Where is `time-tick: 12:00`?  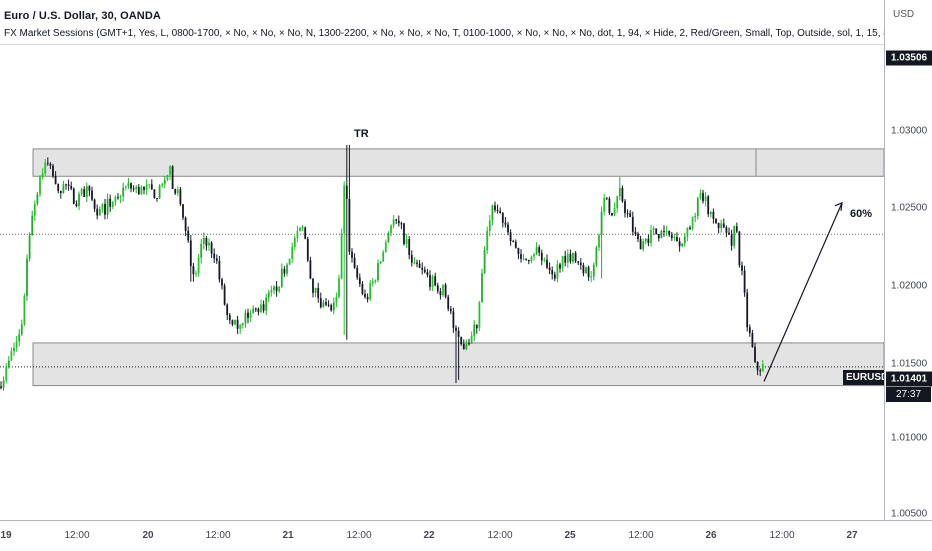 time-tick: 12:00 is located at coordinates (359, 535).